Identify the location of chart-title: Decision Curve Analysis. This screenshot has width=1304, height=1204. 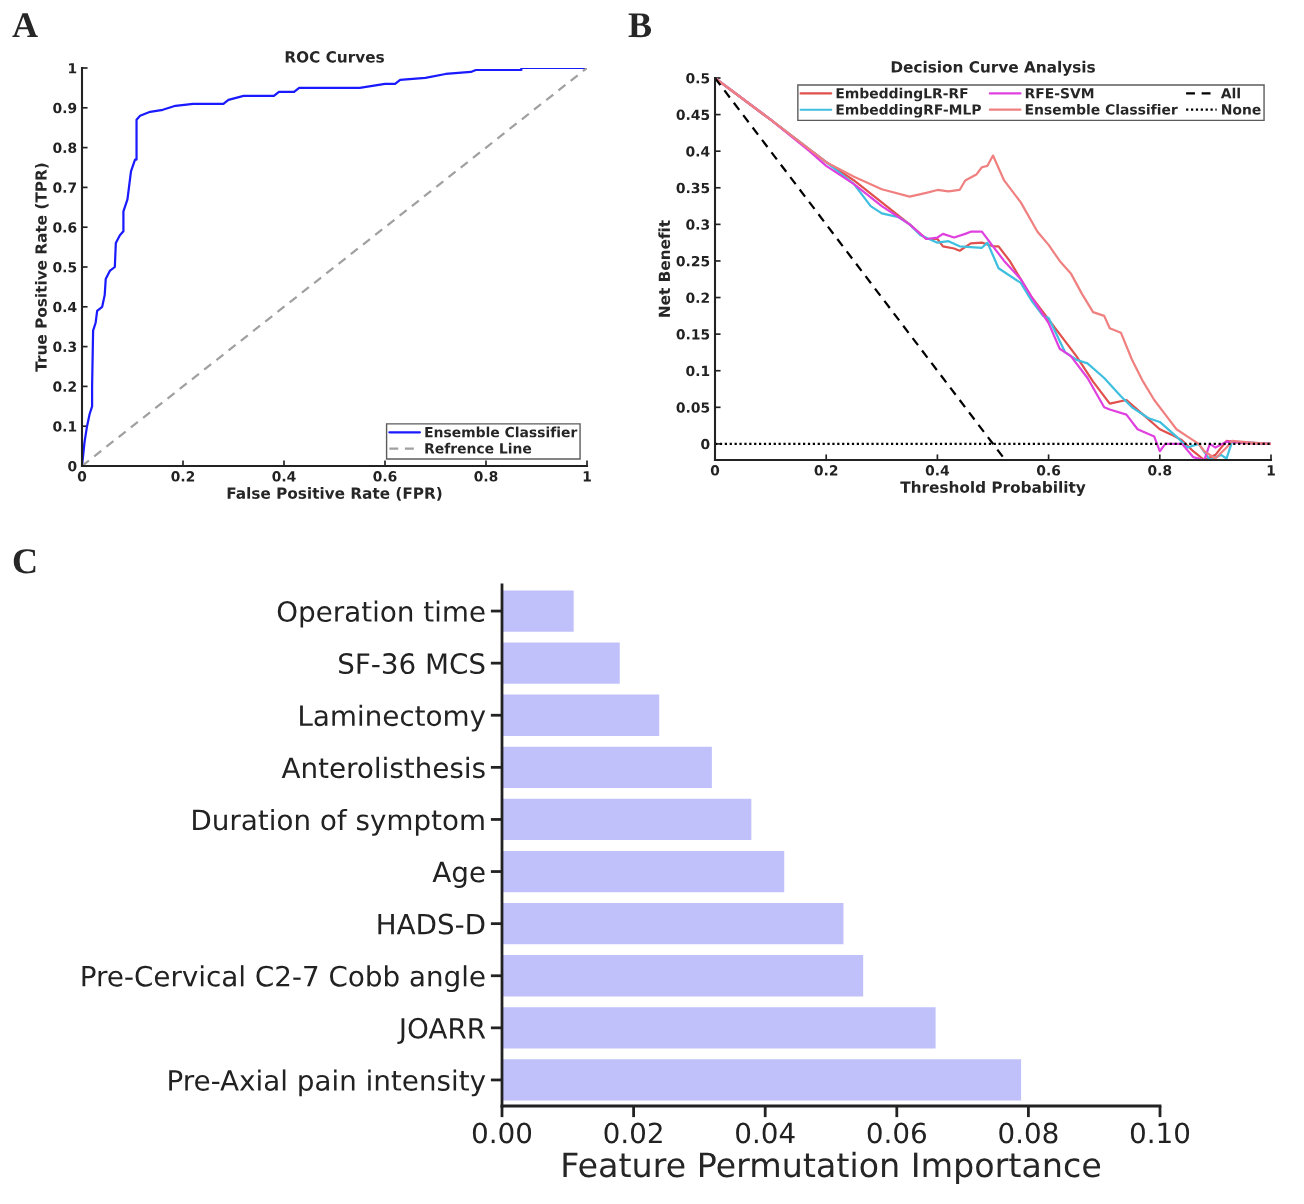
(993, 68).